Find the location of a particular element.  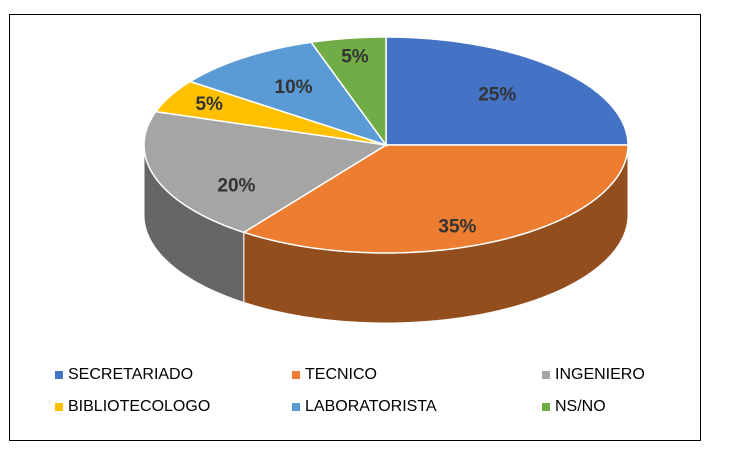

legend-label: BIBLIOTECOLOGO is located at coordinates (139, 406).